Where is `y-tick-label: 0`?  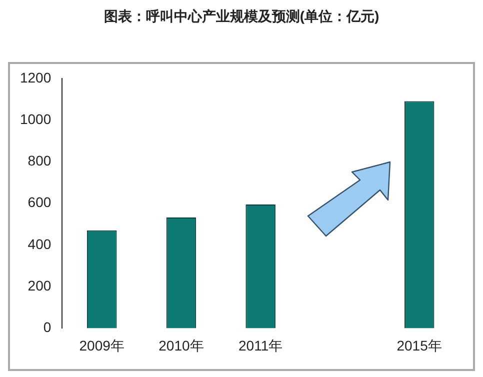 y-tick-label: 0 is located at coordinates (47, 327).